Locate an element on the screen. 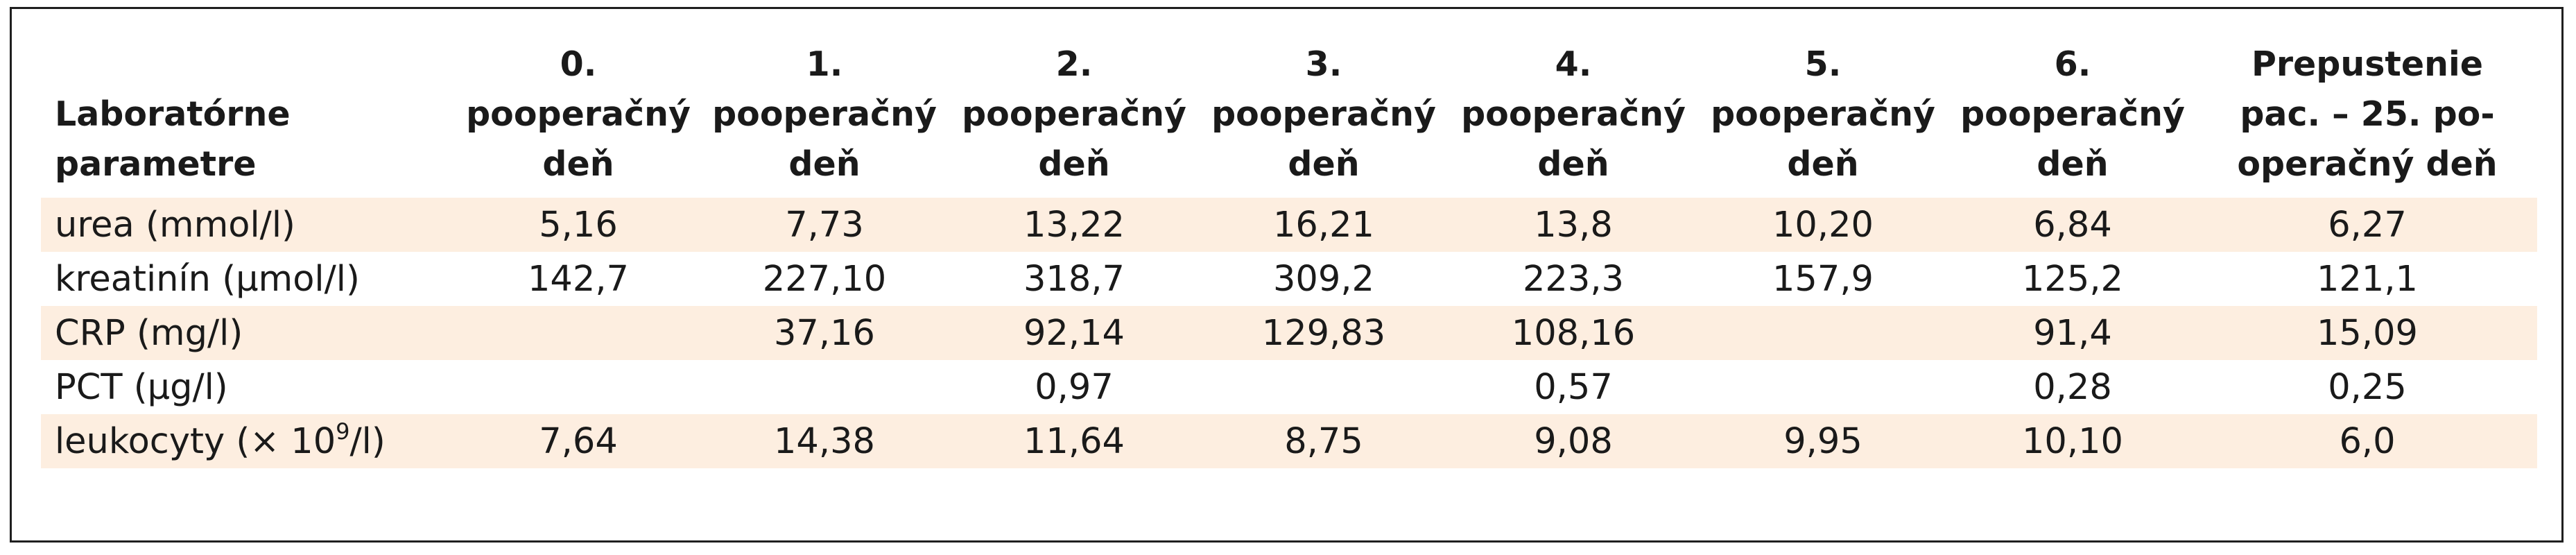  header-day-2: 2. pooperačný deň is located at coordinates (1074, 114).